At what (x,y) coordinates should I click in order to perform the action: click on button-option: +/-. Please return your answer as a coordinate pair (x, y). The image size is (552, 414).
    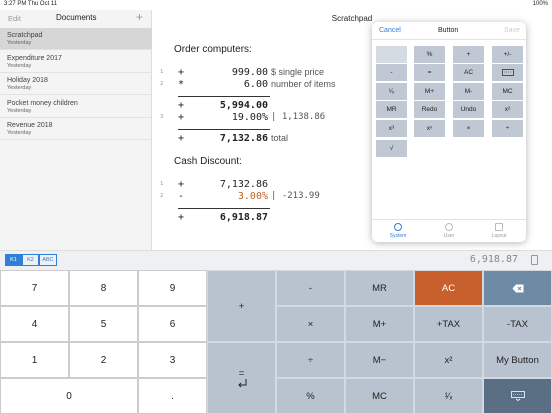
    Looking at the image, I should click on (507, 54).